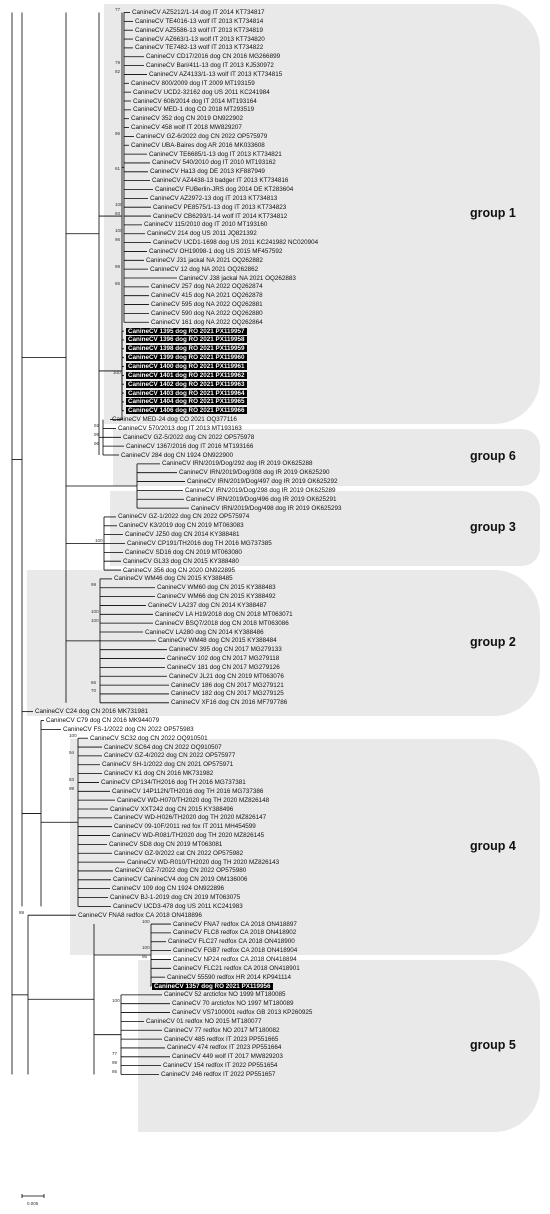  Describe the element at coordinates (198, 145) in the screenshot. I see `taxon-label: CanineCV UBA-Baires dog AR 2016 MK033608` at that location.